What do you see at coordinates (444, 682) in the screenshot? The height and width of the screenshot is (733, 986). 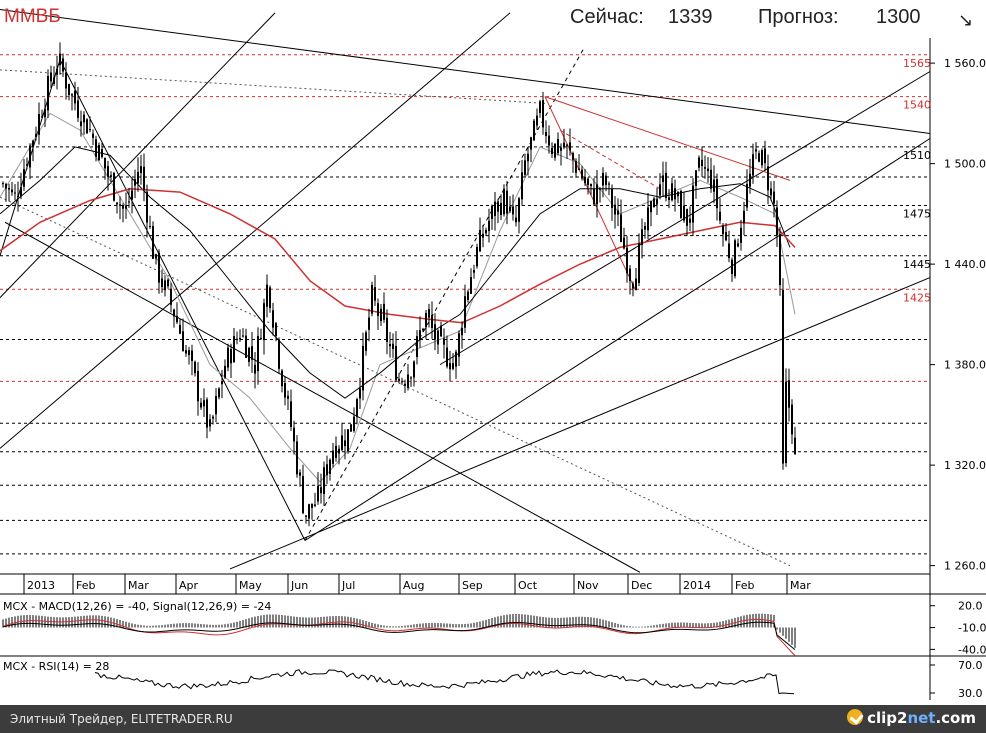 I see `rsi-line` at bounding box center [444, 682].